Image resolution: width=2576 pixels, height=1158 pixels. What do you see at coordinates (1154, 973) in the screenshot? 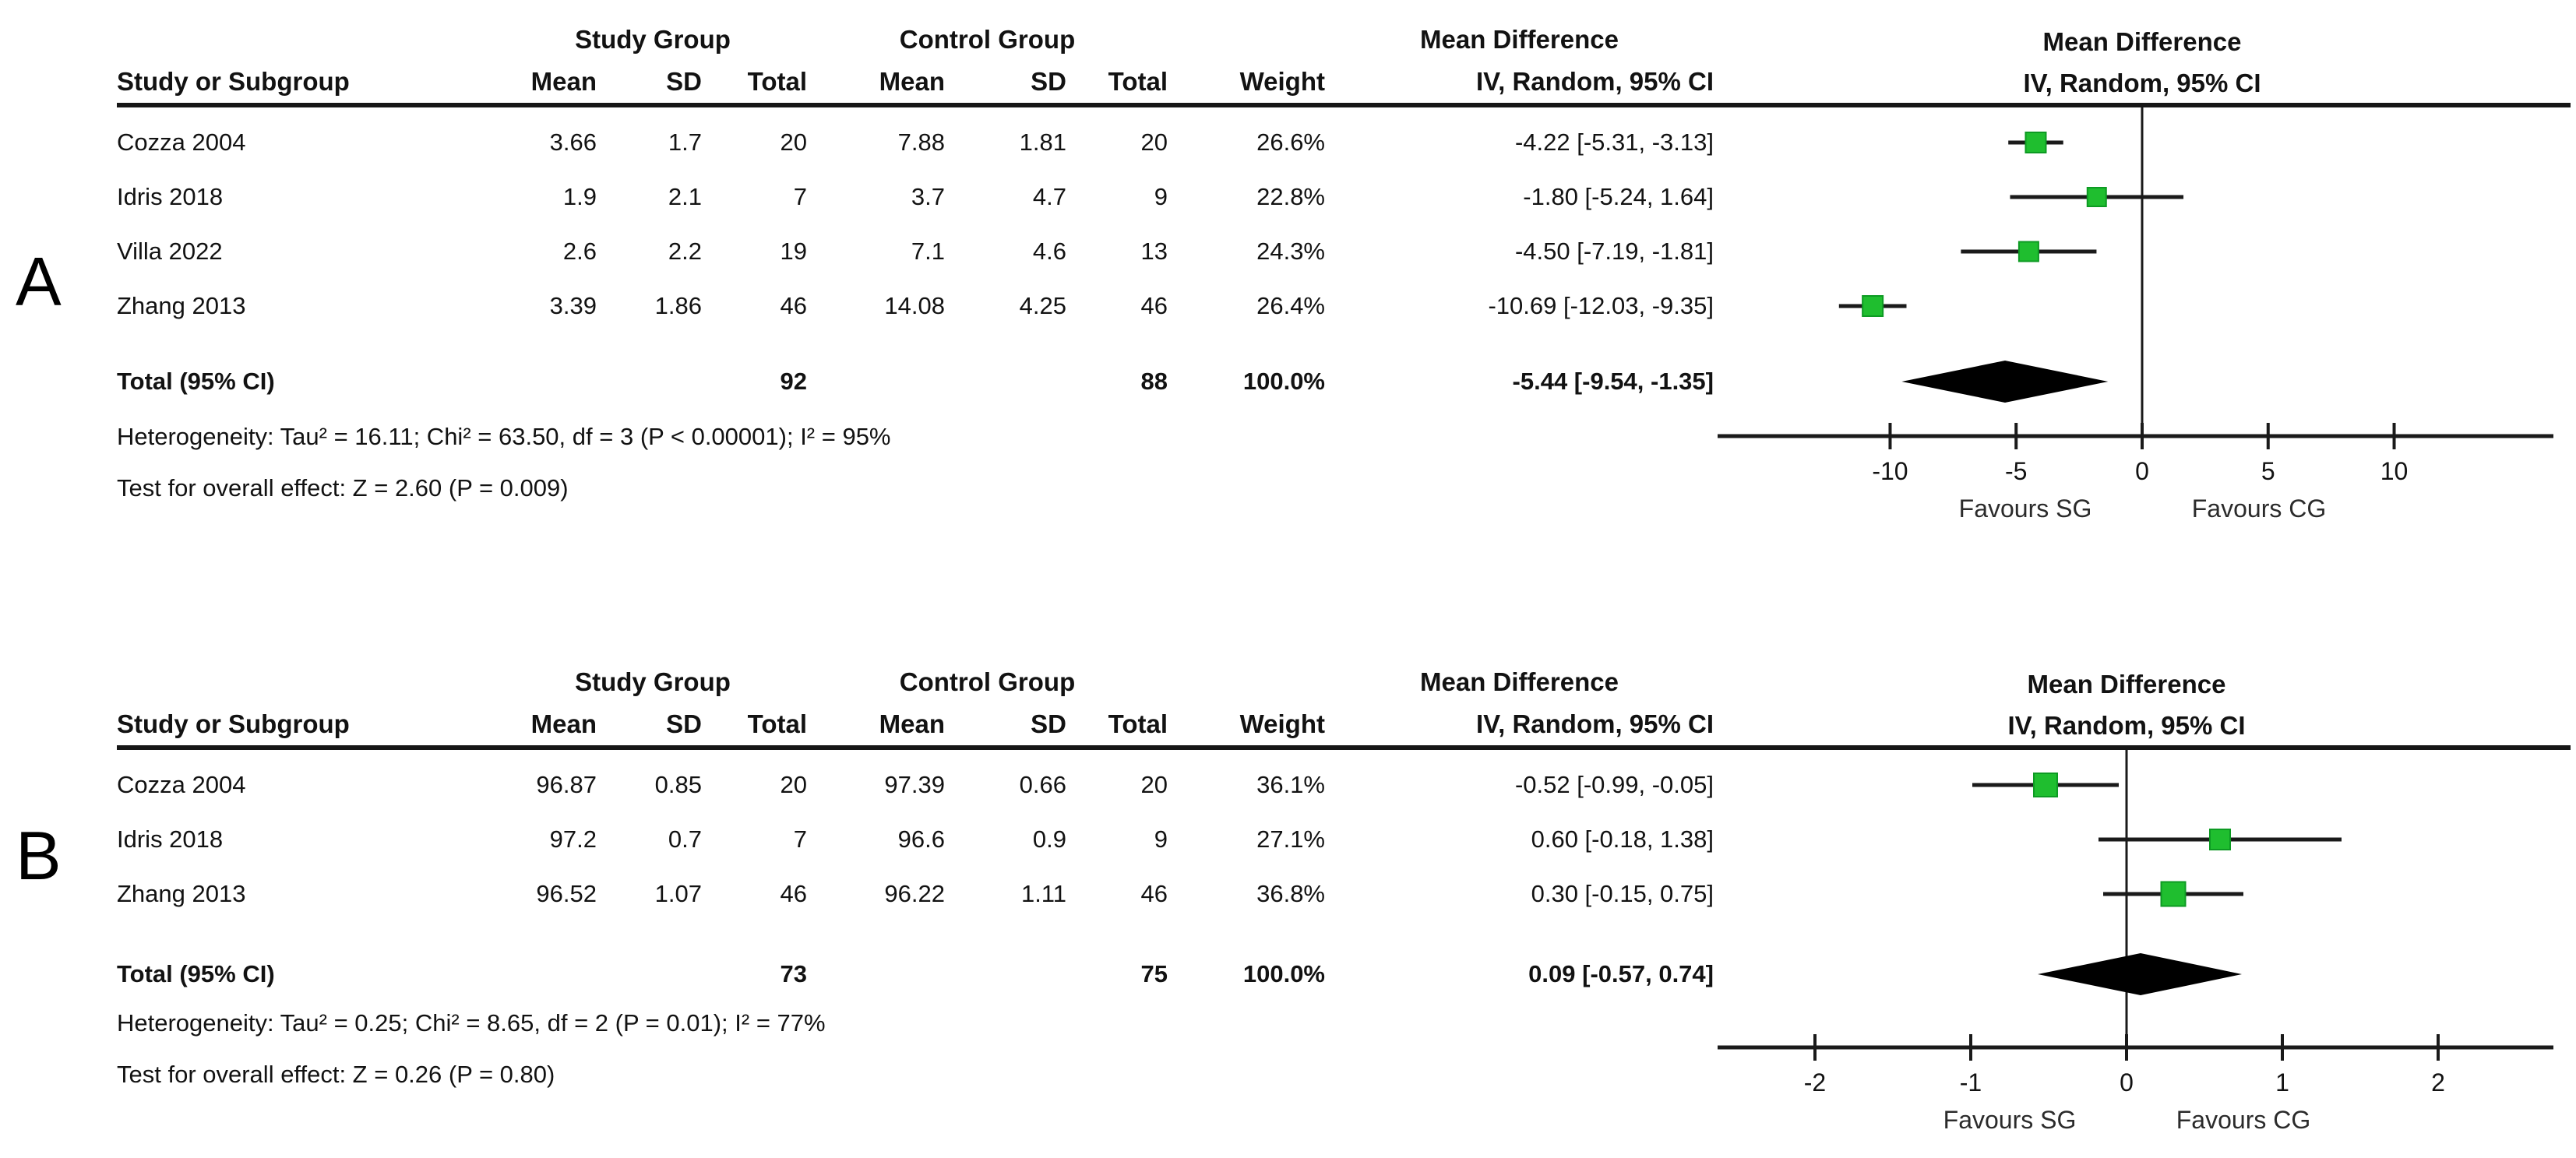
I see `total-cg-total-cell: 75` at bounding box center [1154, 973].